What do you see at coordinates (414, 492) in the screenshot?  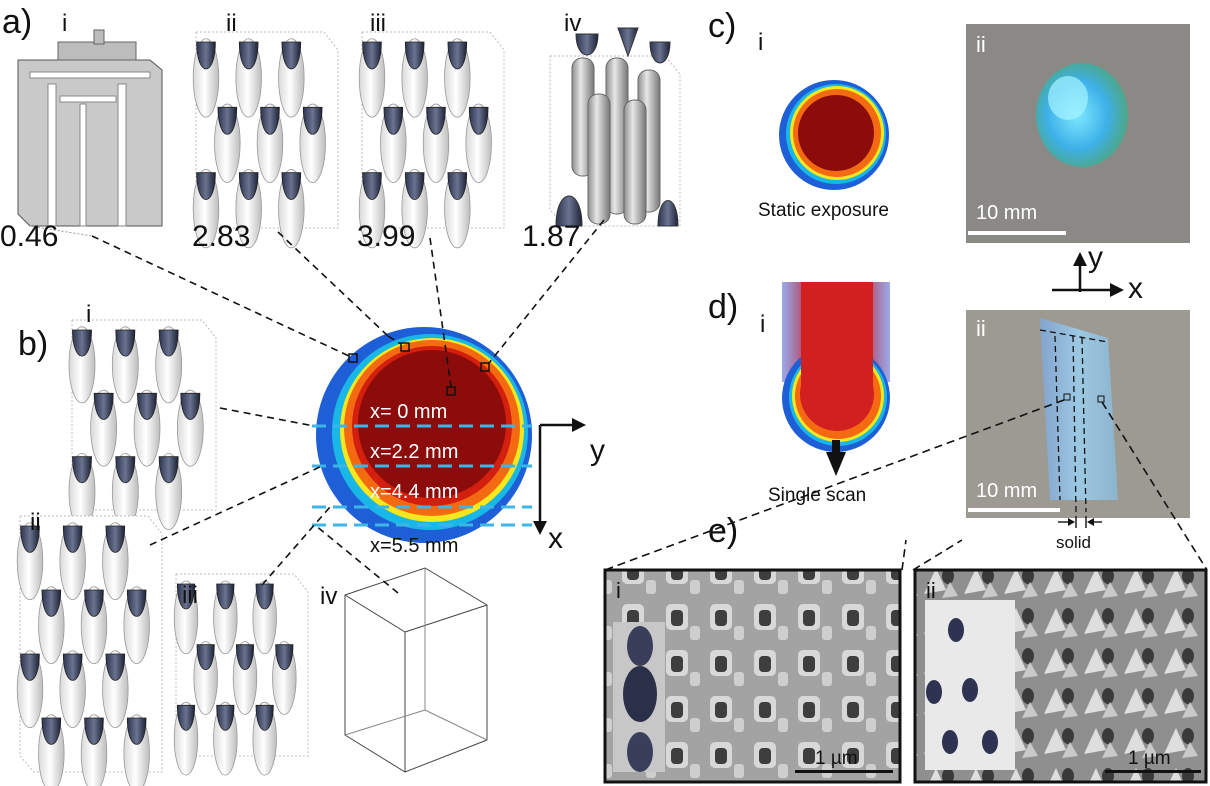 I see `x-position-2: x=4.4 mm` at bounding box center [414, 492].